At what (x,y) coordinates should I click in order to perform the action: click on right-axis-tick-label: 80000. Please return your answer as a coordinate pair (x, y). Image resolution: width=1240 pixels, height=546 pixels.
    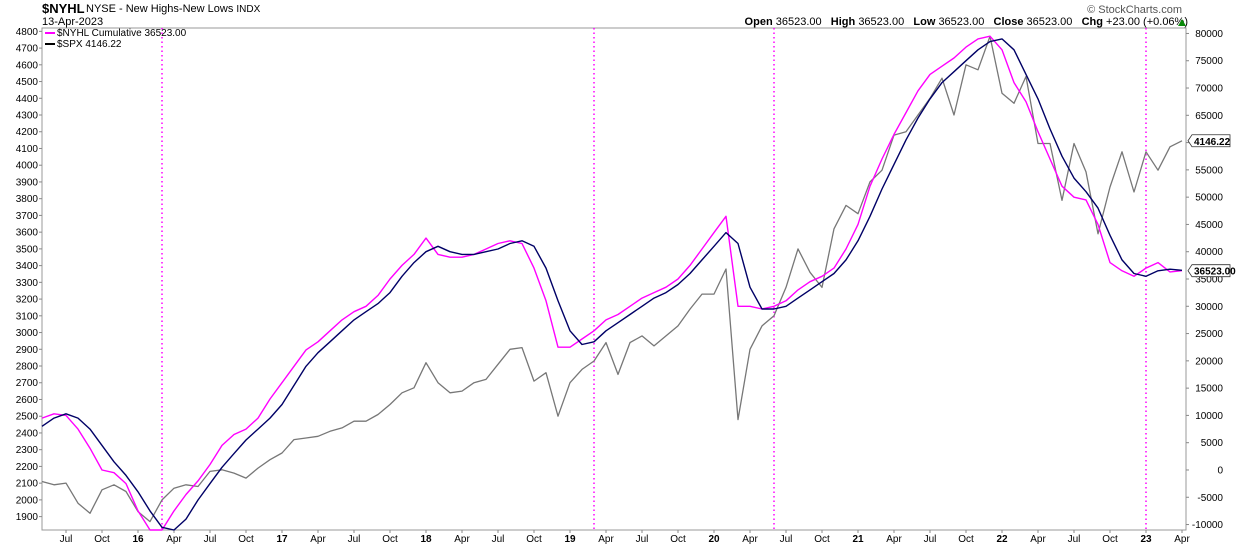
    Looking at the image, I should click on (1209, 34).